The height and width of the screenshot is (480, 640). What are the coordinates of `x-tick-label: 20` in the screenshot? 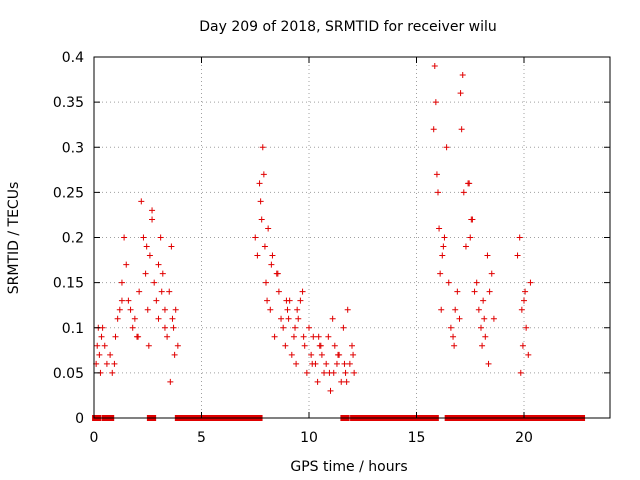 It's located at (524, 438).